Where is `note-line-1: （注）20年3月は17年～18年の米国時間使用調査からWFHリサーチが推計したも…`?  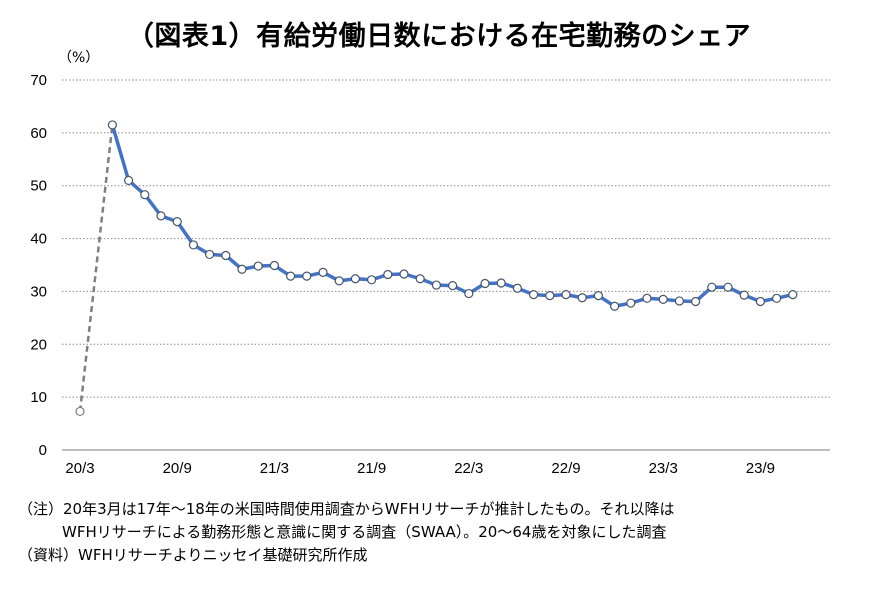
note-line-1: （注）20年3月は17年～18年の米国時間使用調査からWFHリサーチが推計したも… is located at coordinates (346, 509).